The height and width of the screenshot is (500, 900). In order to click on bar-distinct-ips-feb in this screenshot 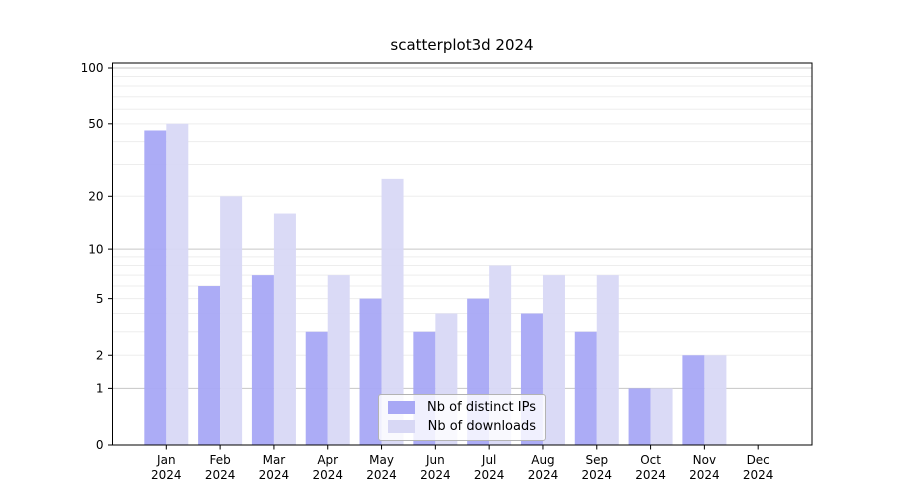, I will do `click(209, 365)`.